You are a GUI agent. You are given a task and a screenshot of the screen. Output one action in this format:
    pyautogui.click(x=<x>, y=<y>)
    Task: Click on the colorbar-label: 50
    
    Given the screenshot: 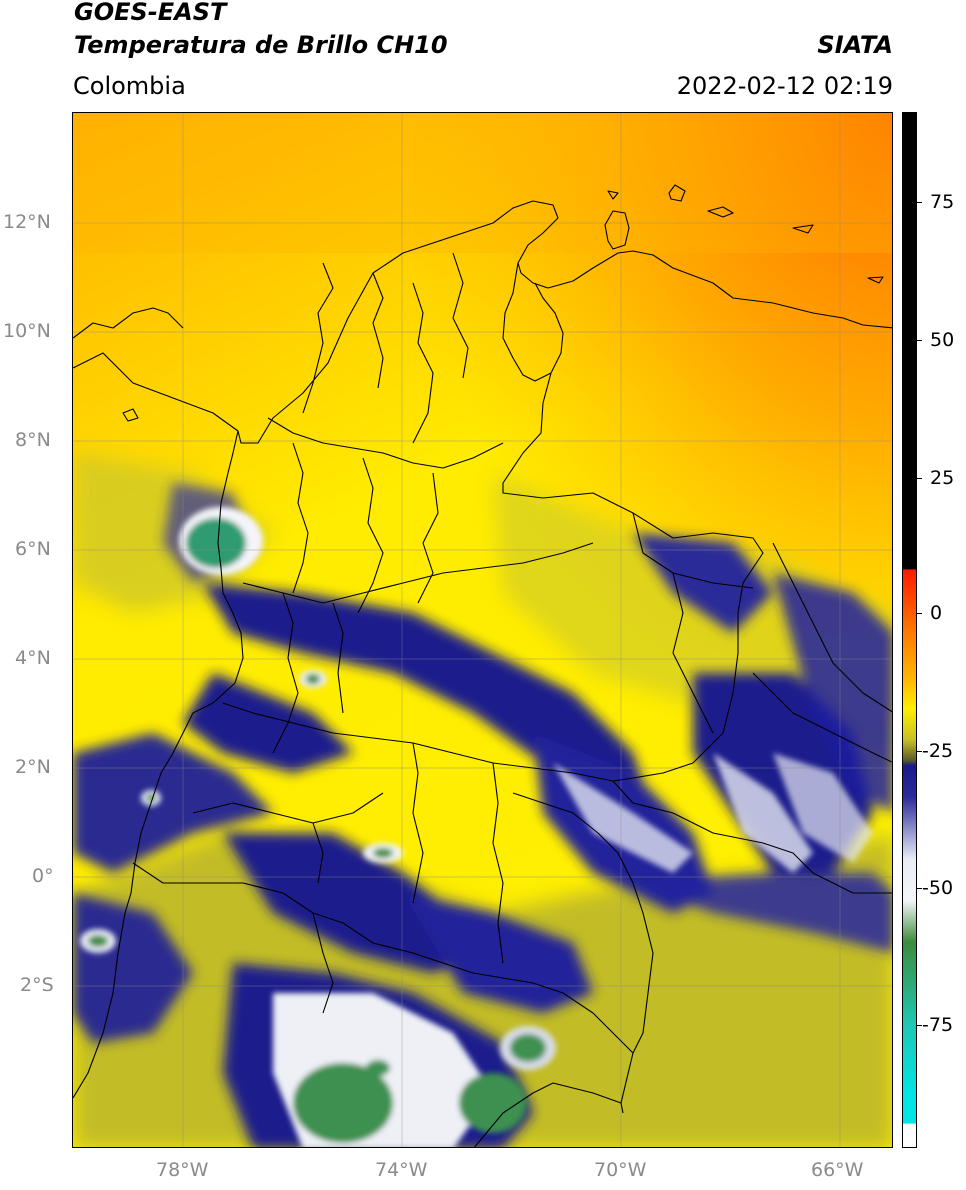 What is the action you would take?
    pyautogui.click(x=942, y=340)
    